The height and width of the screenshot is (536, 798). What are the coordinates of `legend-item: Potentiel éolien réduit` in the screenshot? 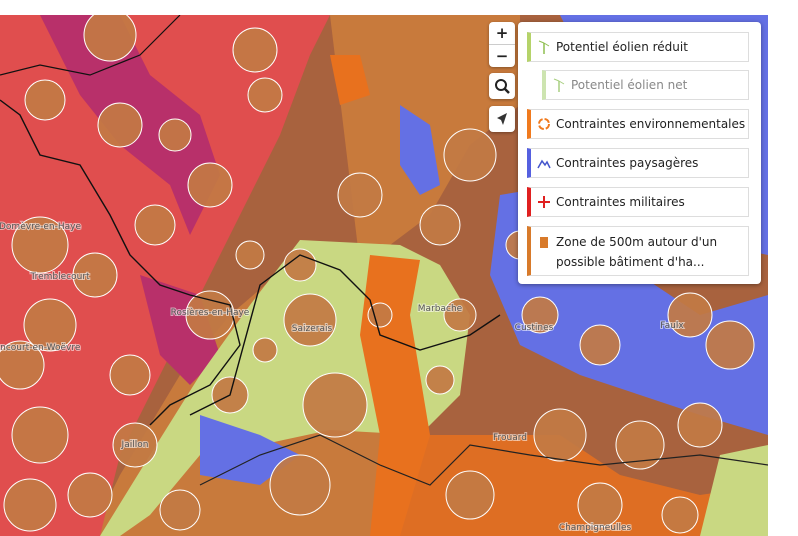 It's located at (638, 47).